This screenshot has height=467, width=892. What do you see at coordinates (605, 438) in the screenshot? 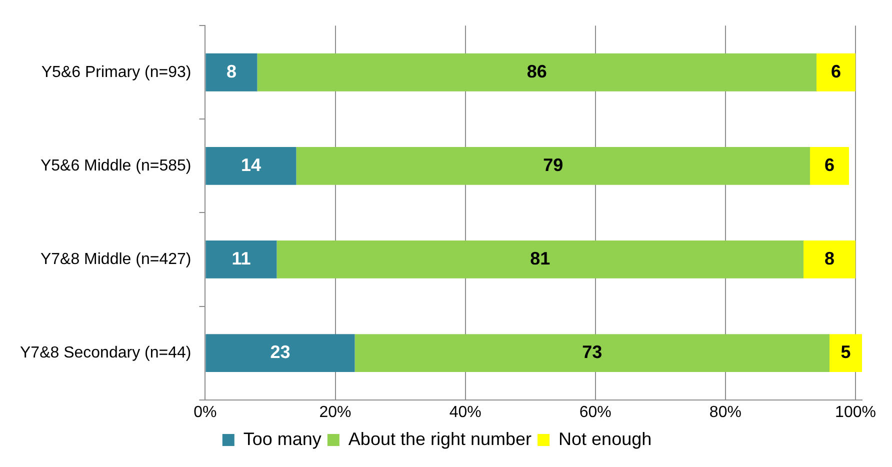
I see `legend-label: Not enough` at bounding box center [605, 438].